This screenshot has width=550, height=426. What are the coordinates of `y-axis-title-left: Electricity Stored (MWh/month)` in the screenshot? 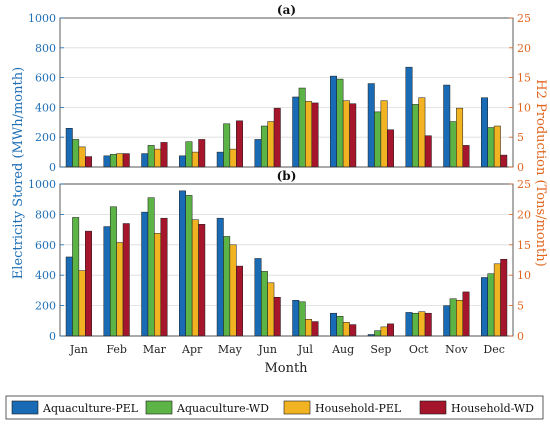 It's located at (18, 173).